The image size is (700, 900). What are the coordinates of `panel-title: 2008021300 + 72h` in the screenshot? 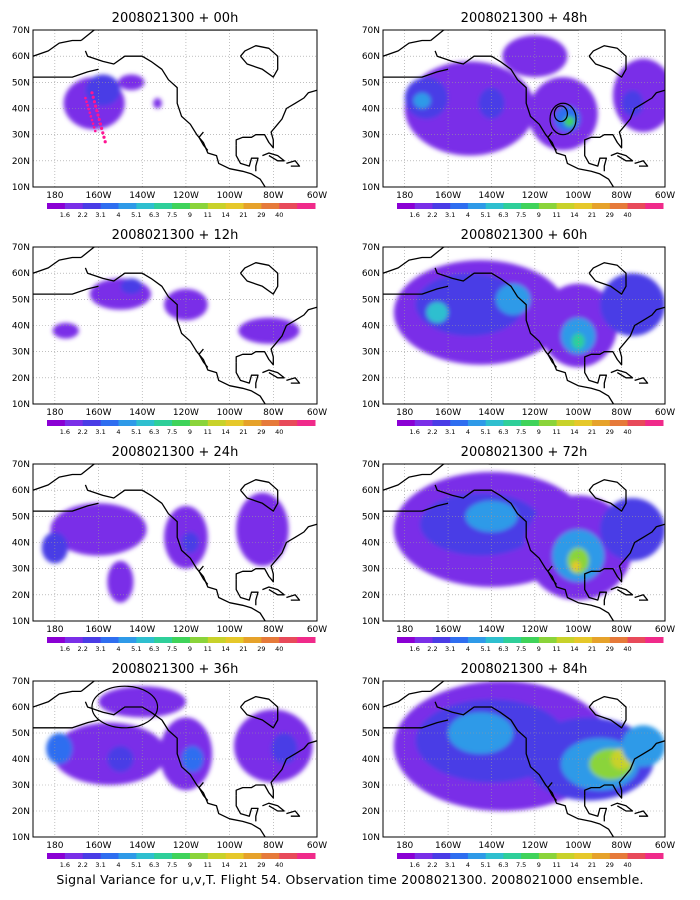 It's located at (524, 452).